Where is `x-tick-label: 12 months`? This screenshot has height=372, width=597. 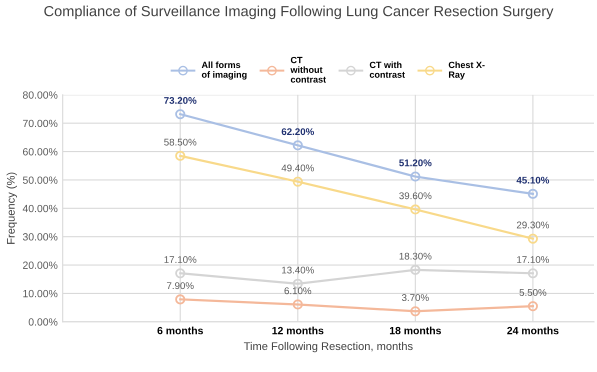
x-tick-label: 12 months is located at coordinates (298, 330).